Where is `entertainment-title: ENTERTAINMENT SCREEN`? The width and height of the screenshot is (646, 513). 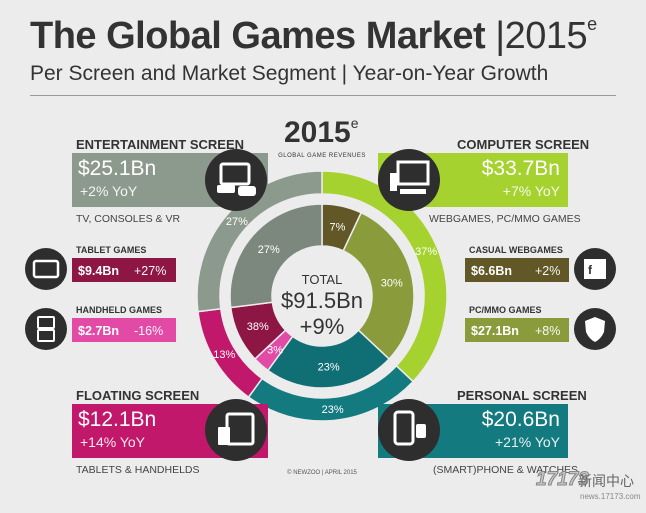
entertainment-title: ENTERTAINMENT SCREEN is located at coordinates (160, 144).